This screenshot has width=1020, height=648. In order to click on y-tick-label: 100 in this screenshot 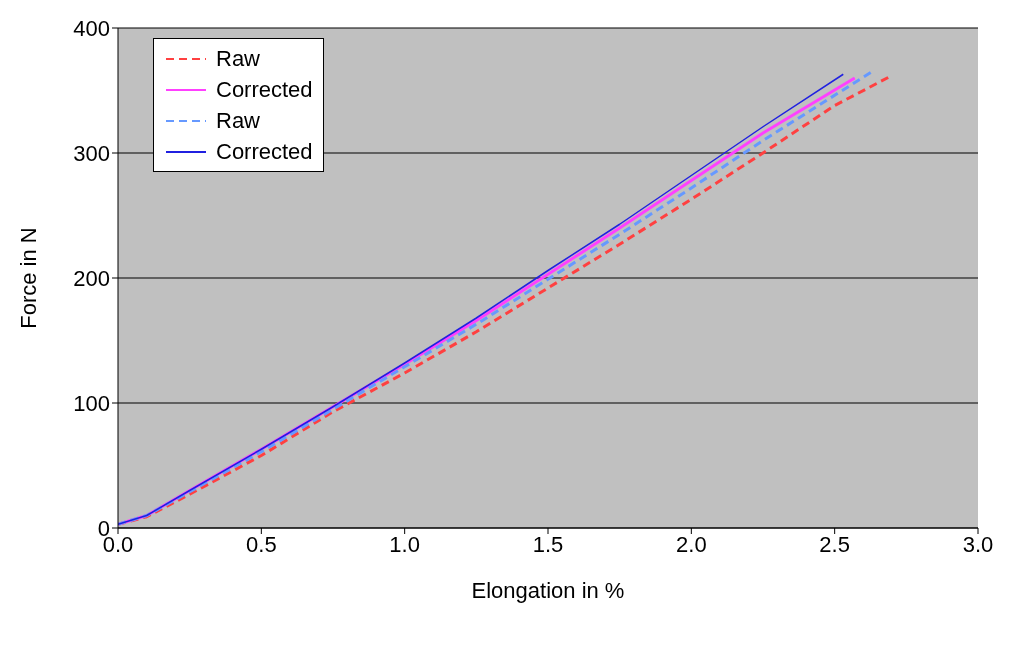, I will do `click(91, 403)`.